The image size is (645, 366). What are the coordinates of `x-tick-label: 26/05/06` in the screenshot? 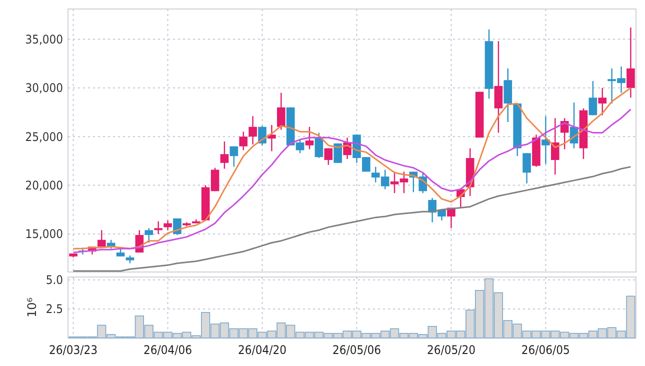 It's located at (357, 350).